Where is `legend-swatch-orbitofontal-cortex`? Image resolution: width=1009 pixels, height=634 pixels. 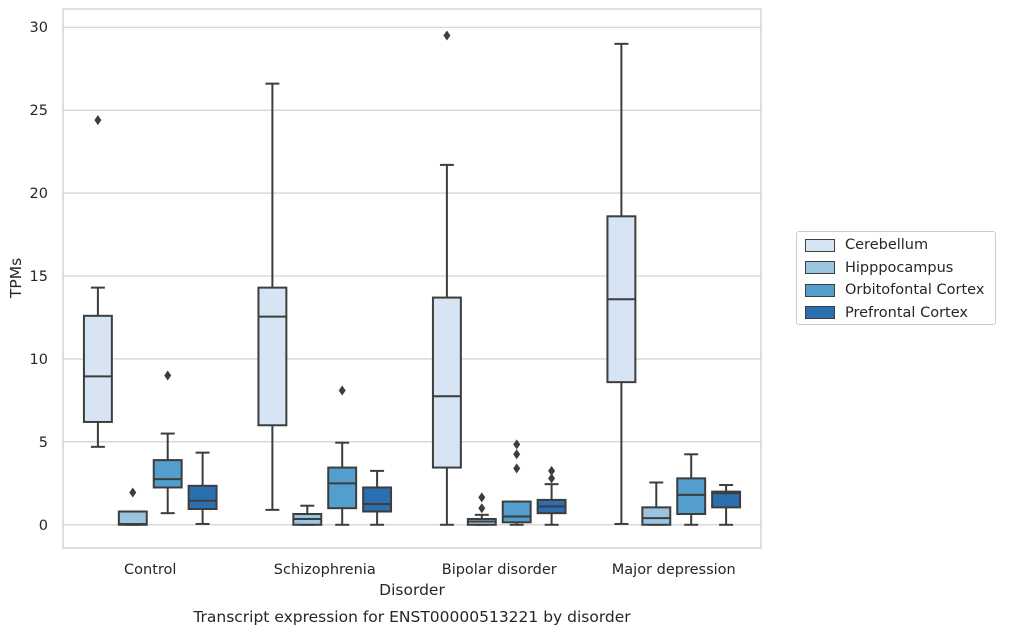
legend-swatch-orbitofontal-cortex is located at coordinates (820, 290).